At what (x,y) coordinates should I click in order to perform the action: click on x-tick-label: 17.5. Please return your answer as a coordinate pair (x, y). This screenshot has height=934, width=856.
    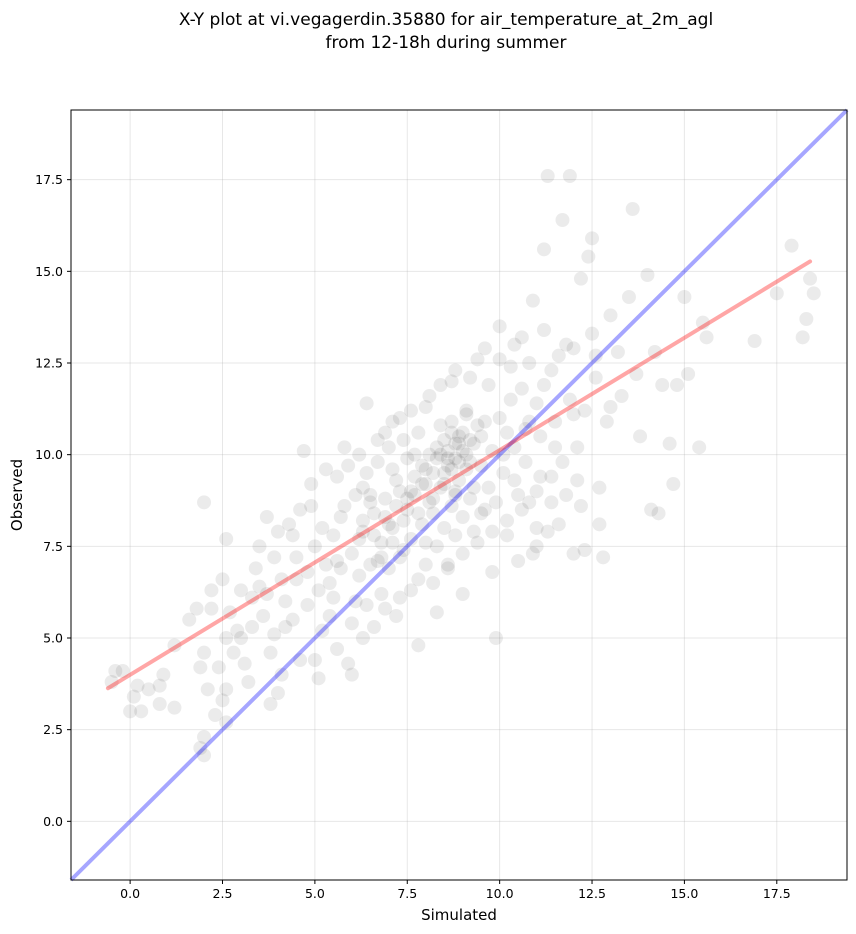
    Looking at the image, I should click on (777, 893).